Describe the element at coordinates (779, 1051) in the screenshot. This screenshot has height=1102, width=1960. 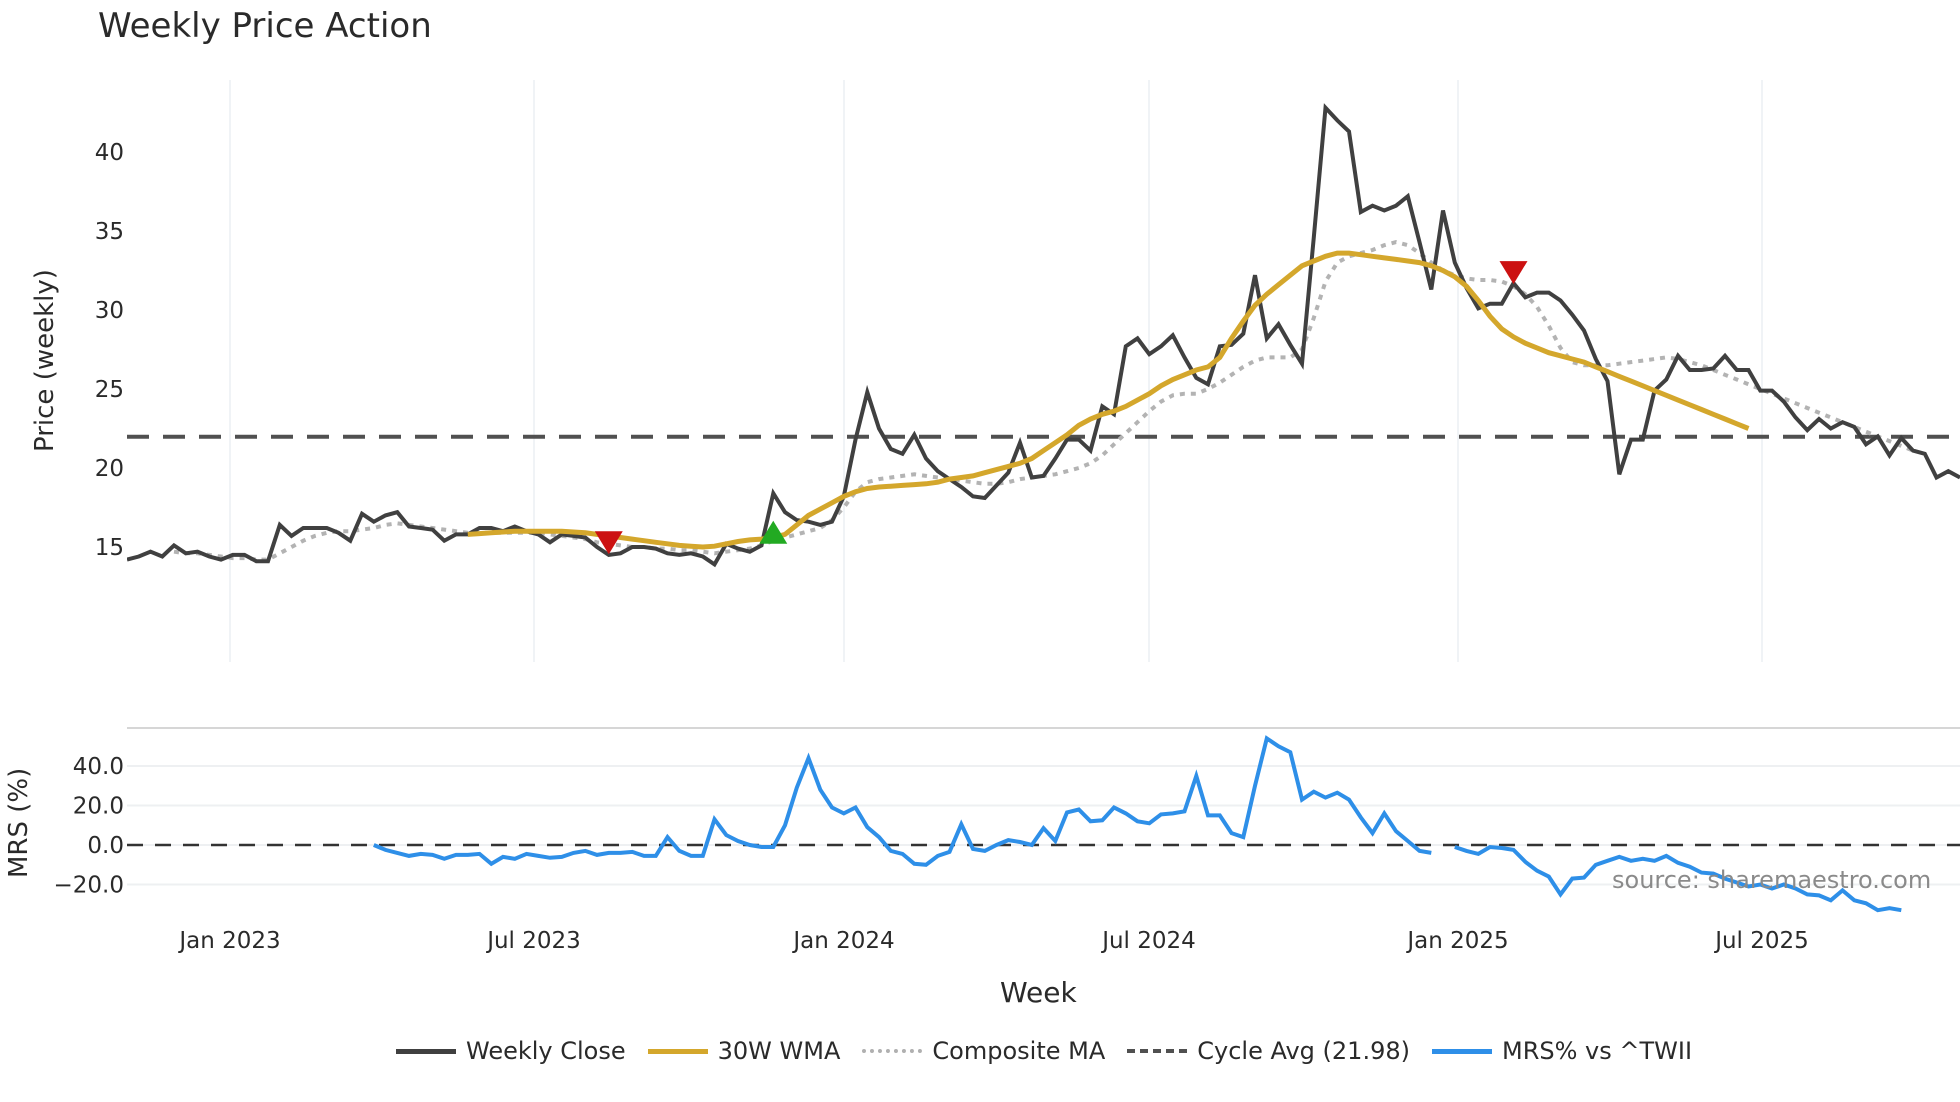
I see `legend-label: 30W WMA` at that location.